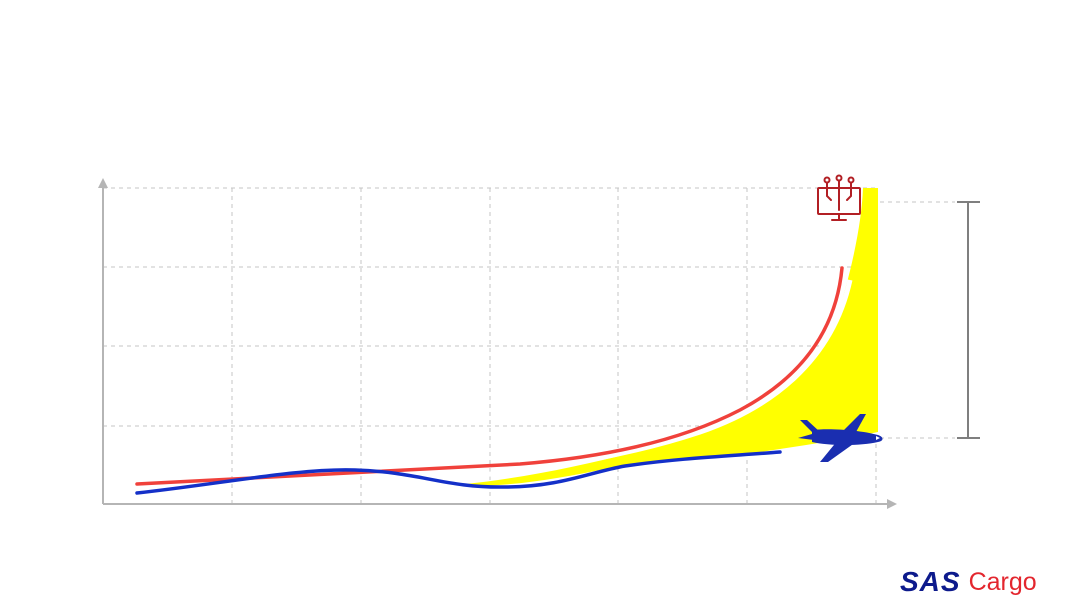 The image size is (1080, 608). What do you see at coordinates (661, 379) in the screenshot?
I see `curve-separator` at bounding box center [661, 379].